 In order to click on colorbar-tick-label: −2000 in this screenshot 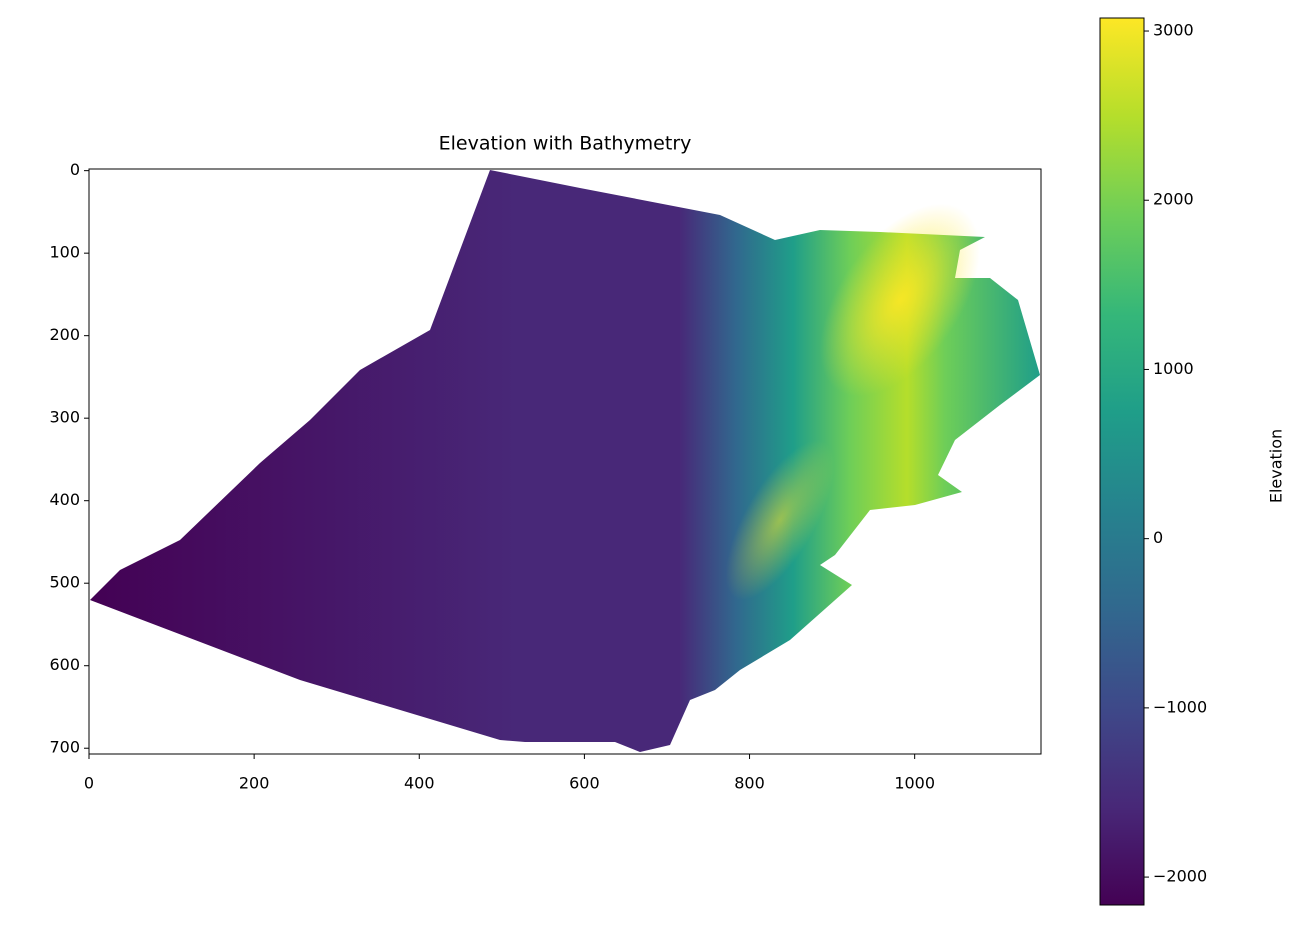, I will do `click(1180, 876)`.